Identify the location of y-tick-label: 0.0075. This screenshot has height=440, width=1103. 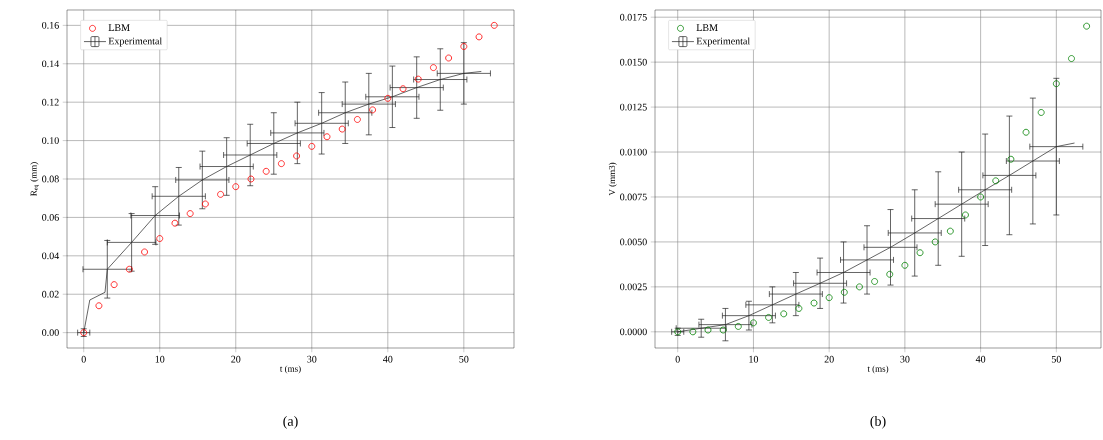
(633, 197).